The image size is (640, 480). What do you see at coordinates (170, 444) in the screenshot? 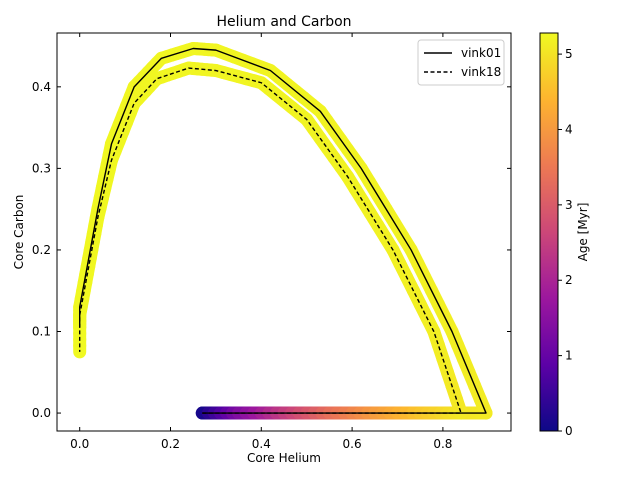
I see `x-tick-label: 0.2` at bounding box center [170, 444].